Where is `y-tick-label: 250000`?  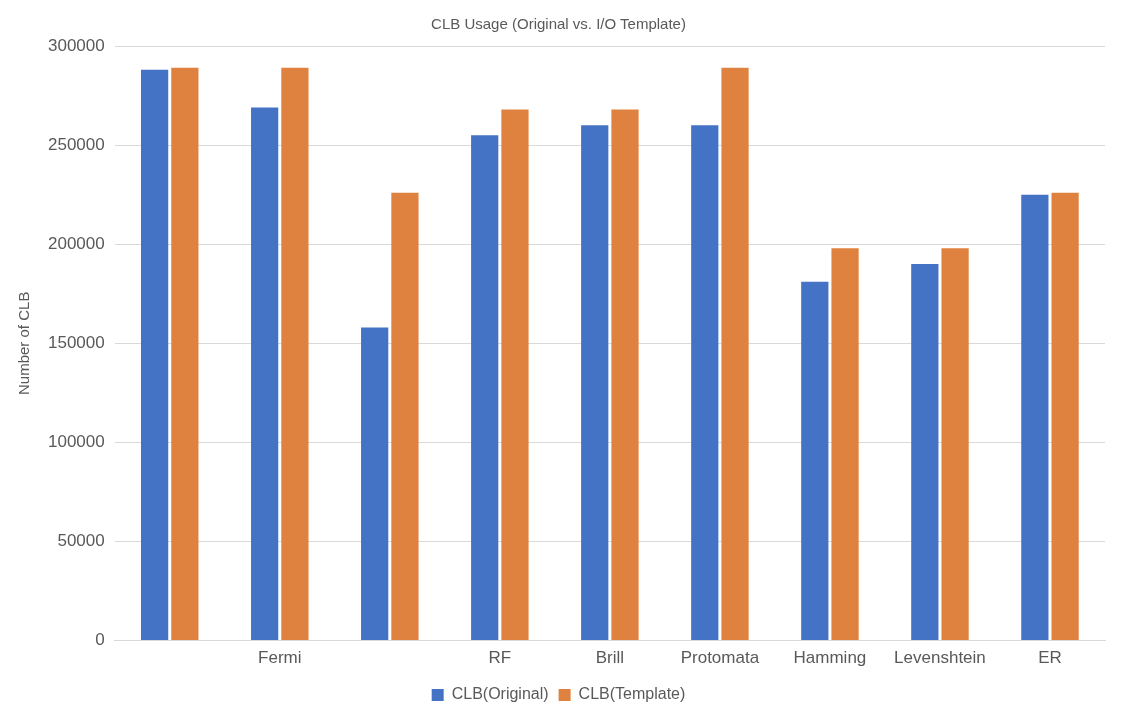
y-tick-label: 250000 is located at coordinates (76, 144).